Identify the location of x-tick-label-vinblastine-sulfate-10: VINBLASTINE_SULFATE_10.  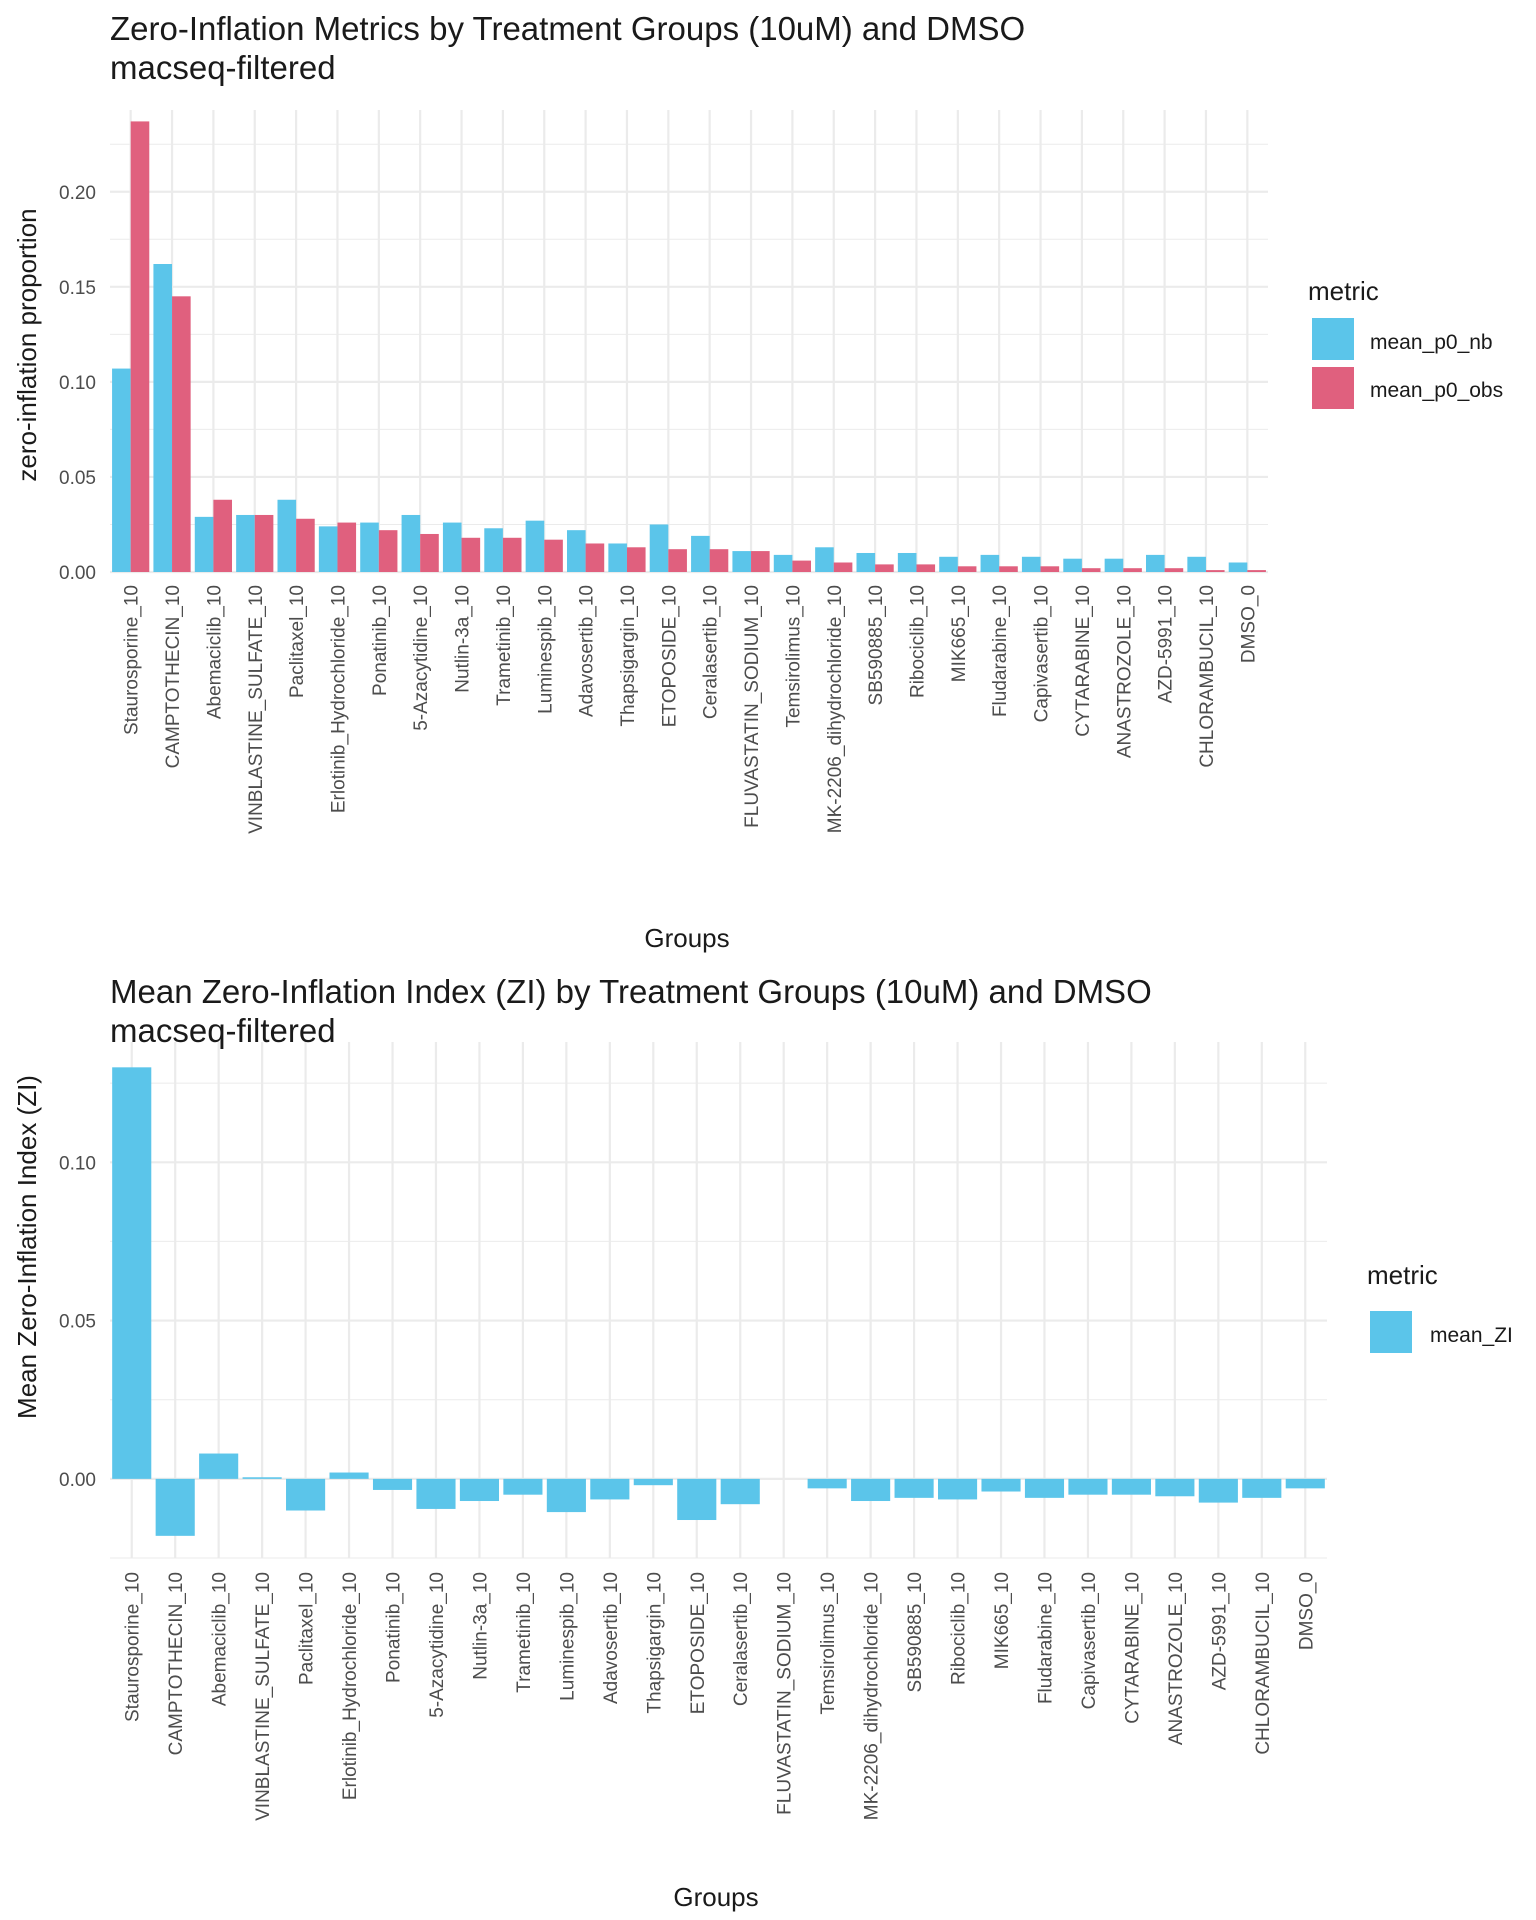
(256, 709).